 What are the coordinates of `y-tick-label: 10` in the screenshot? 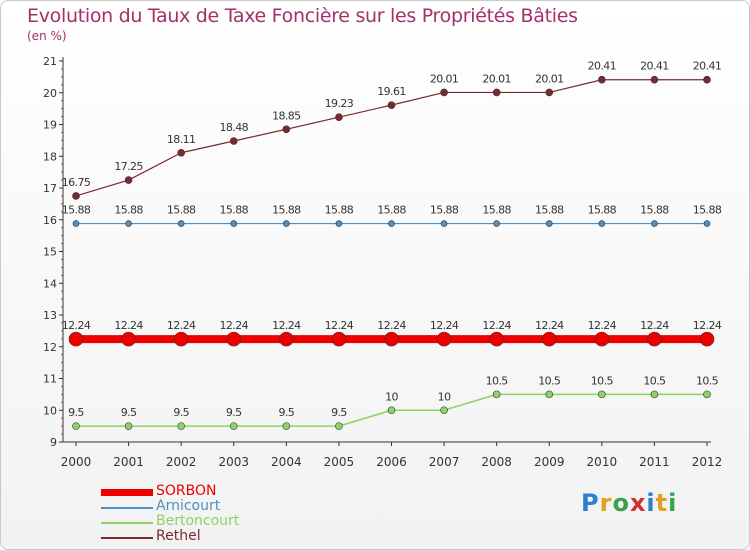 It's located at (50, 410).